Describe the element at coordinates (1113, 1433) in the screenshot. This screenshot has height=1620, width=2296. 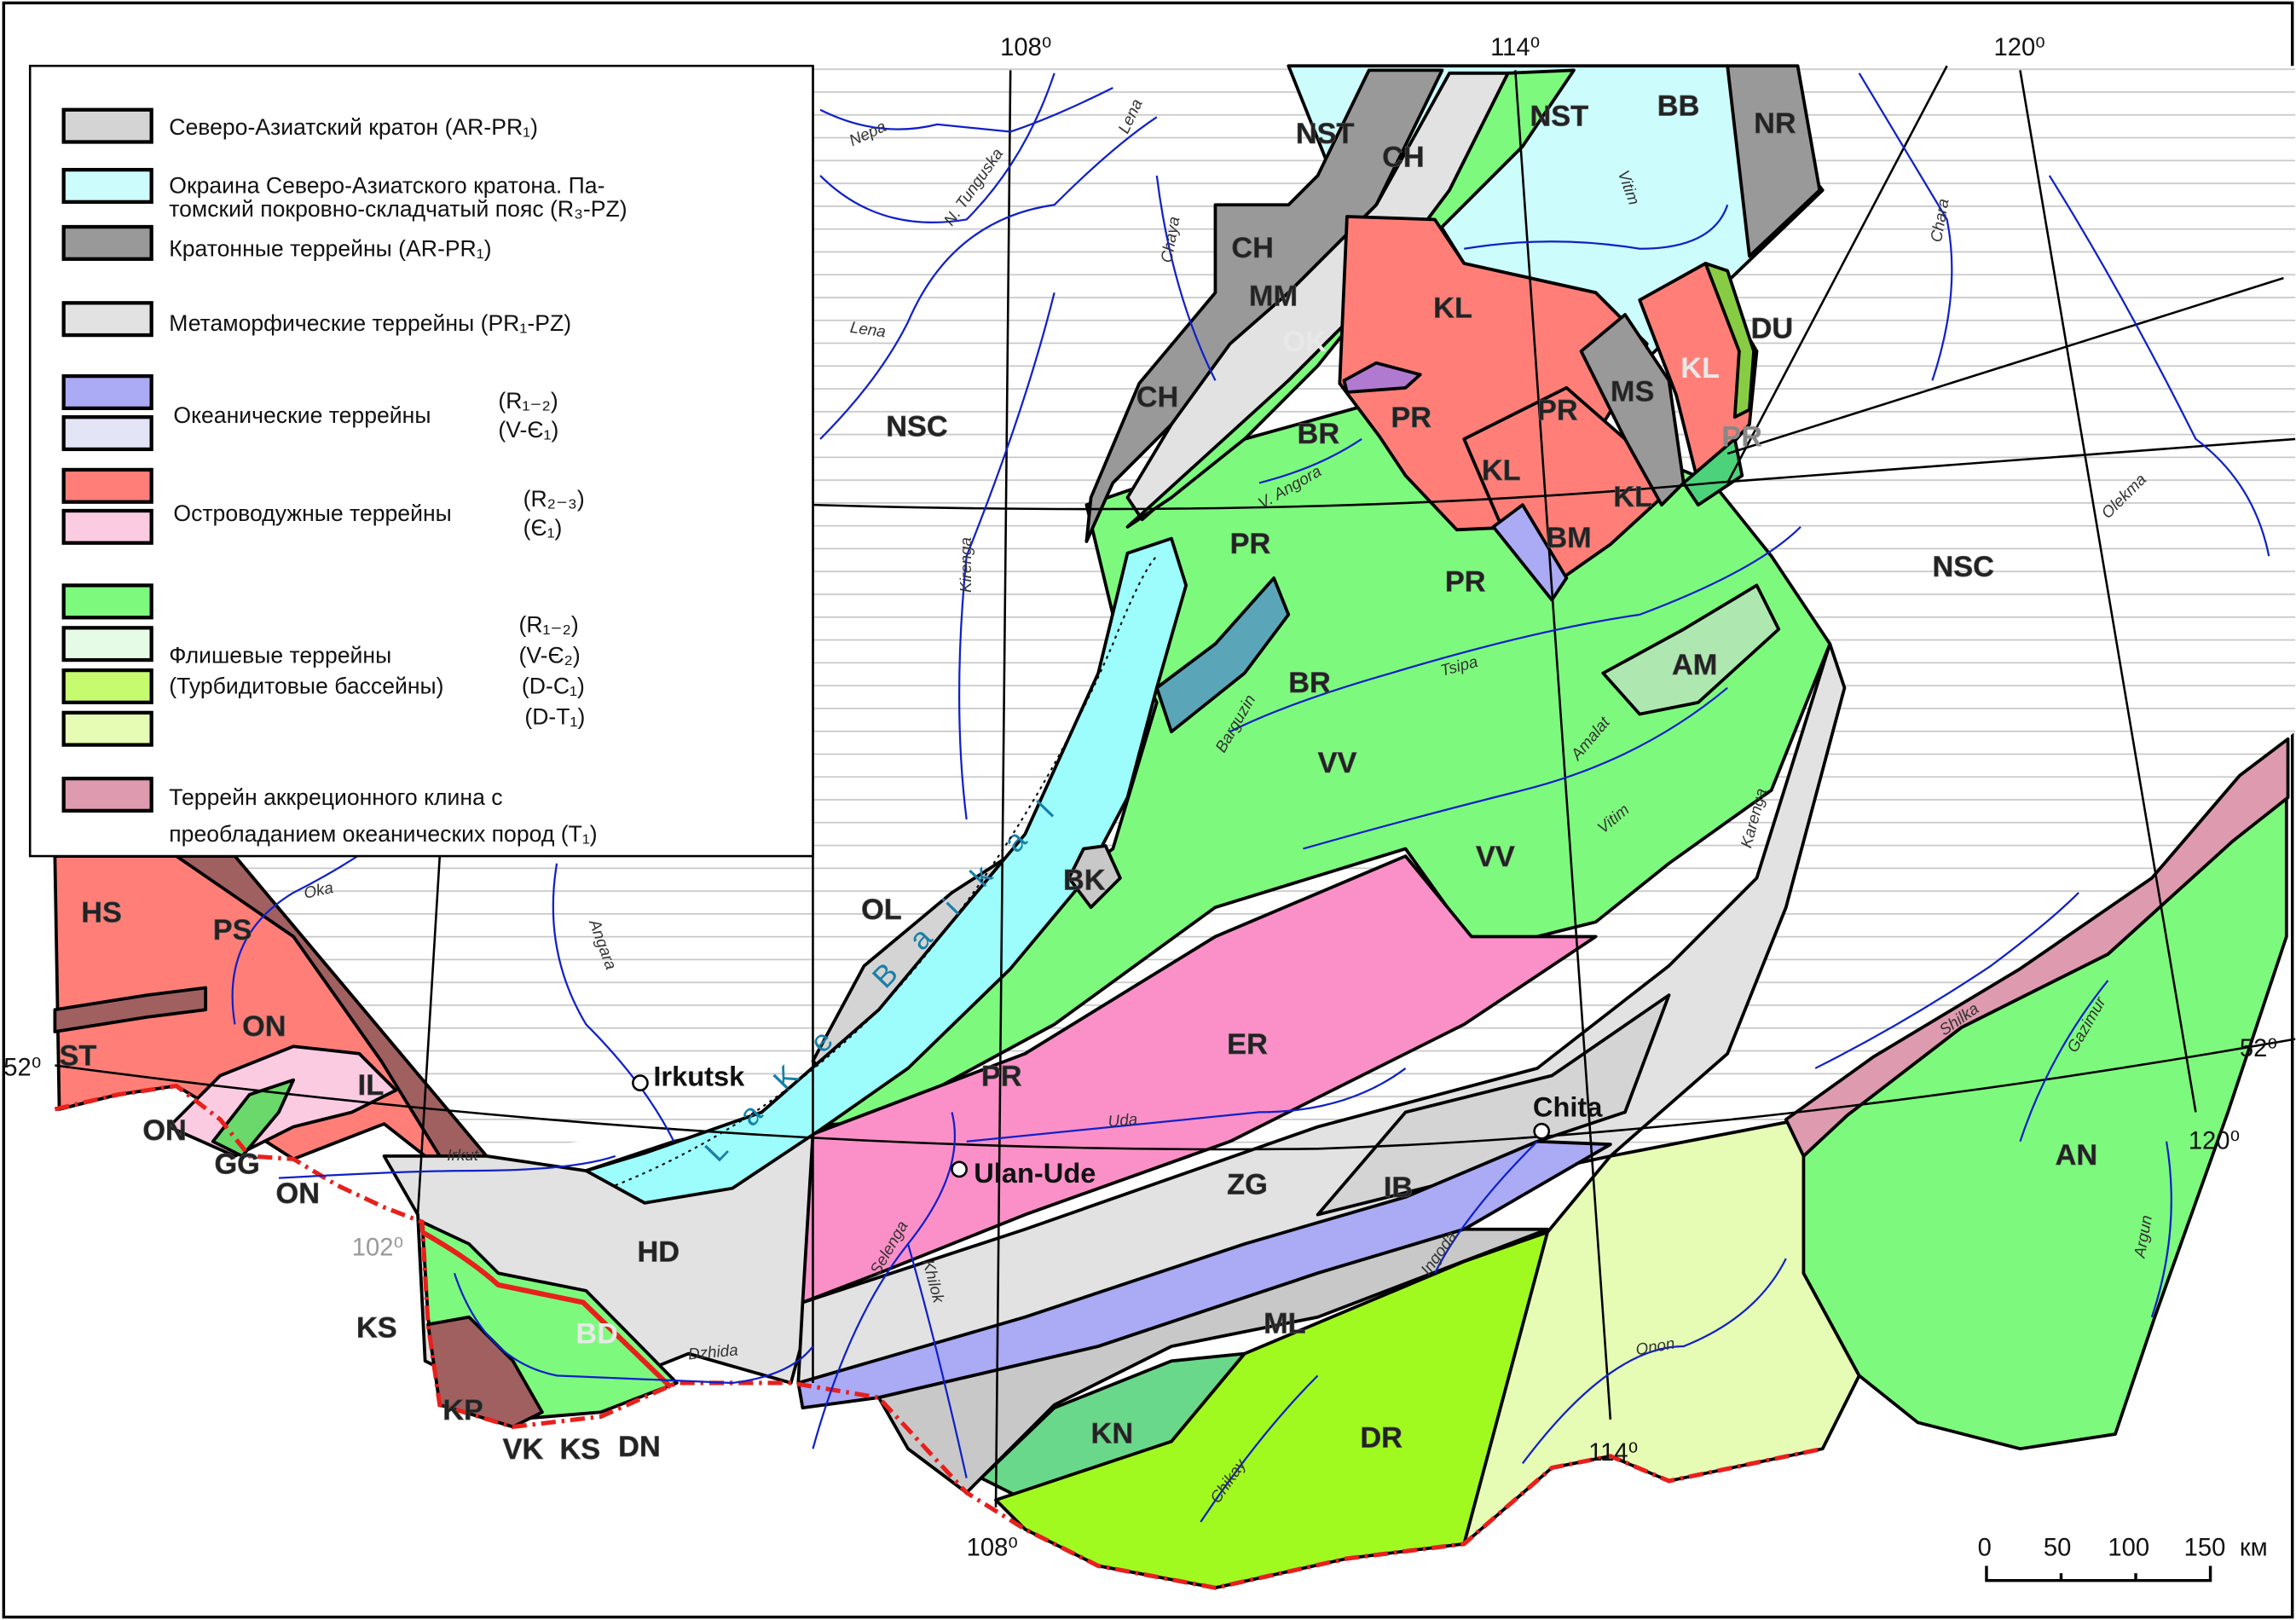
I see `terrane-label: KN` at that location.